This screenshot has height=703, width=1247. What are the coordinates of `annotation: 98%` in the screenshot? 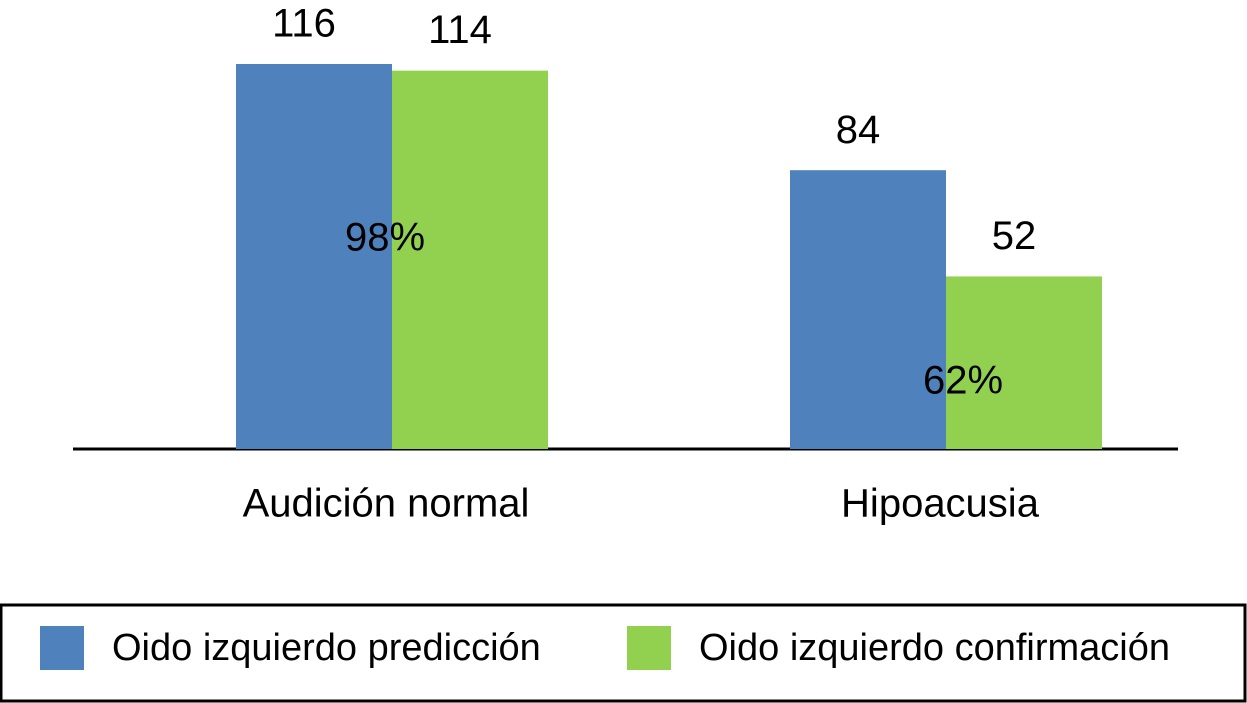 It's located at (385, 238).